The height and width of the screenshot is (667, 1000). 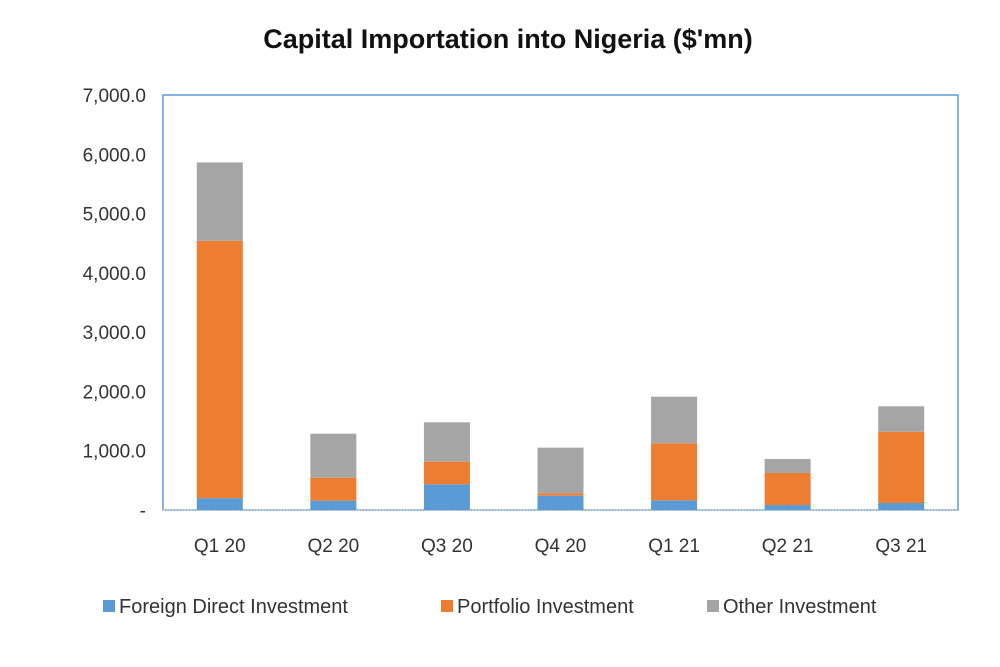 I want to click on x-tick-label: Q4 20, so click(x=561, y=546).